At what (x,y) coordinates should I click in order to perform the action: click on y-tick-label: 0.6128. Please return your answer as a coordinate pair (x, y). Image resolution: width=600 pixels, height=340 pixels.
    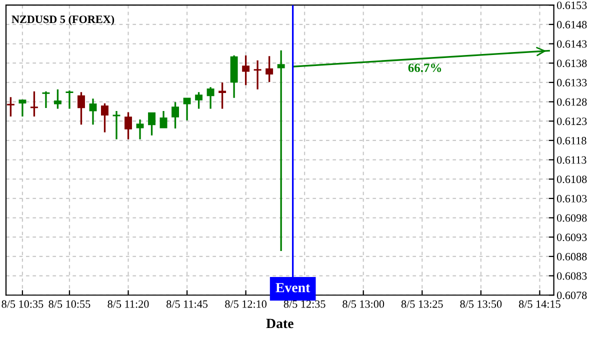
    Looking at the image, I should click on (572, 102).